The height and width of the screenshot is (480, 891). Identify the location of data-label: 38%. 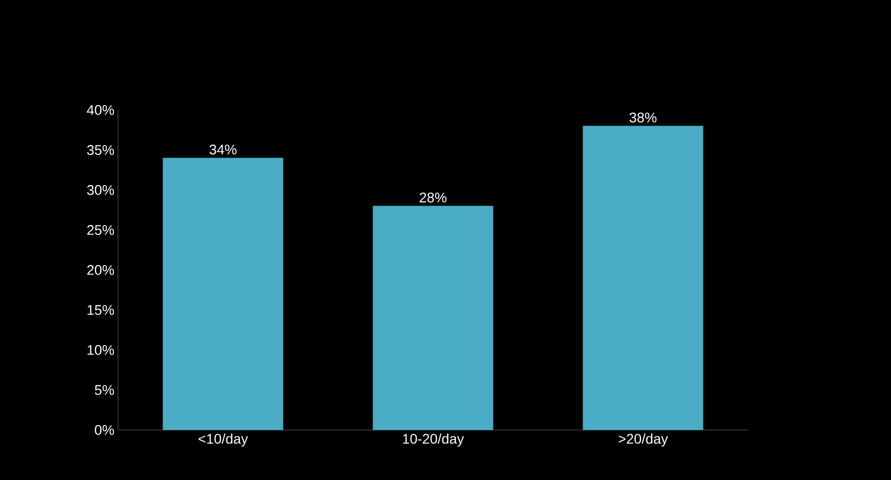
(643, 117).